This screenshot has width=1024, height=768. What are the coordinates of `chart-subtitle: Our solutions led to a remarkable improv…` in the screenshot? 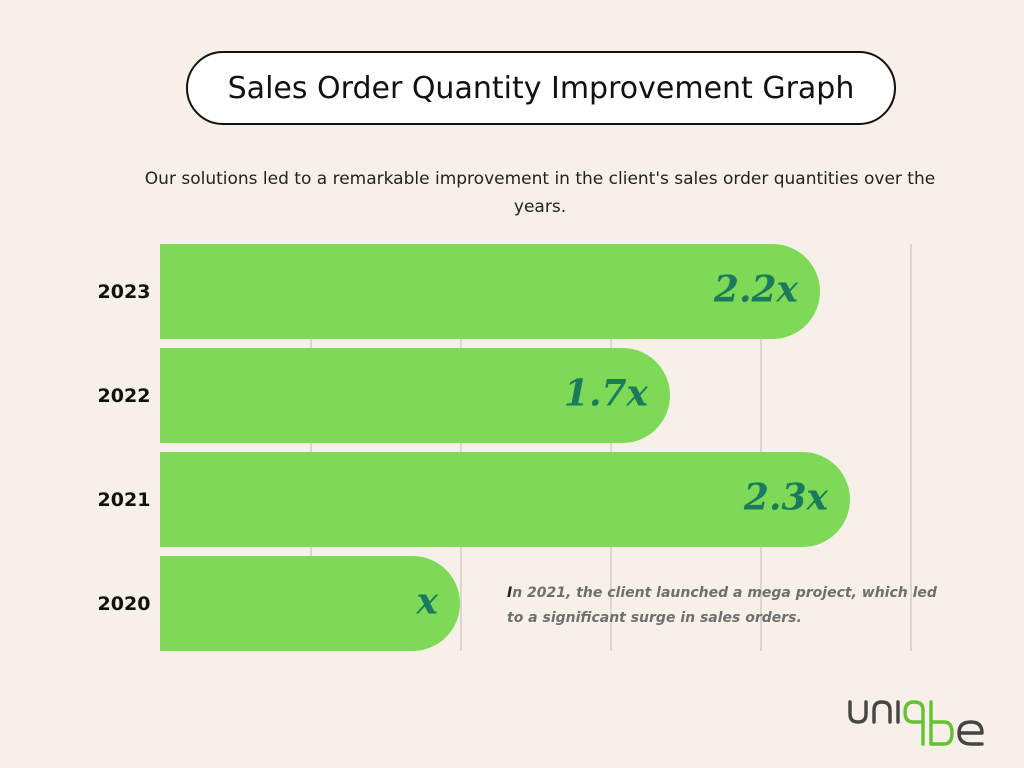 It's located at (540, 193).